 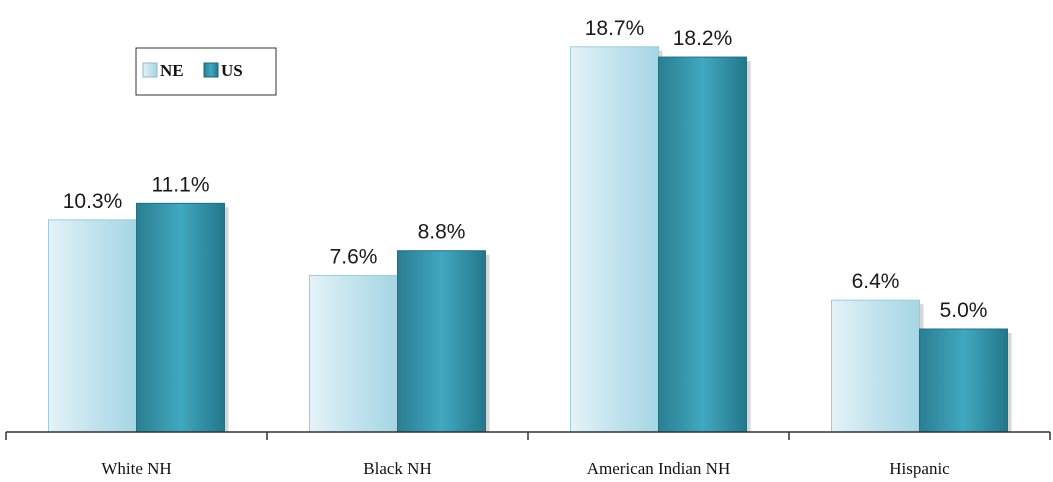 I want to click on value-label-us-american-indian-nh: 18.2%, so click(x=703, y=38).